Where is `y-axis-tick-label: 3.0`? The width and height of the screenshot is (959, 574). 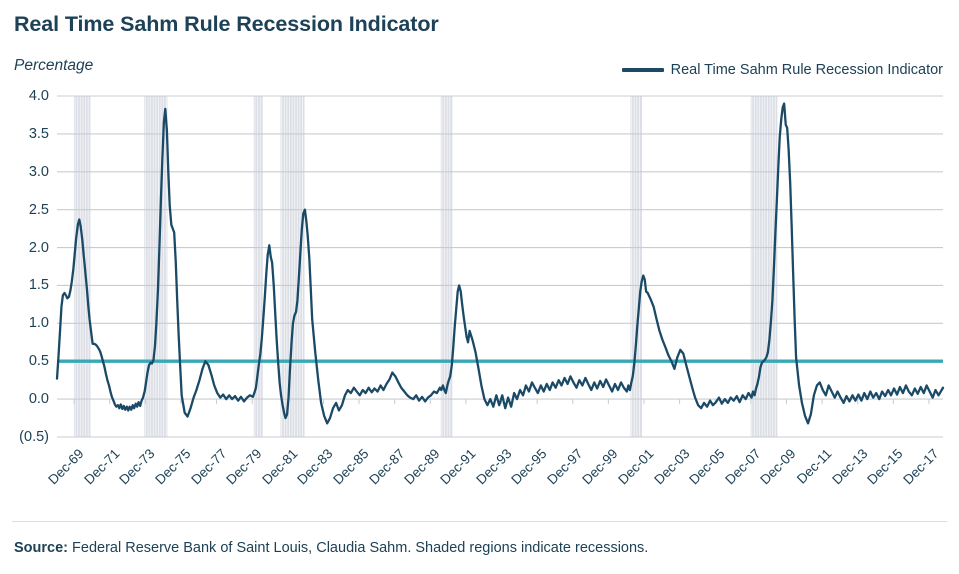 y-axis-tick-label: 3.0 is located at coordinates (38, 171).